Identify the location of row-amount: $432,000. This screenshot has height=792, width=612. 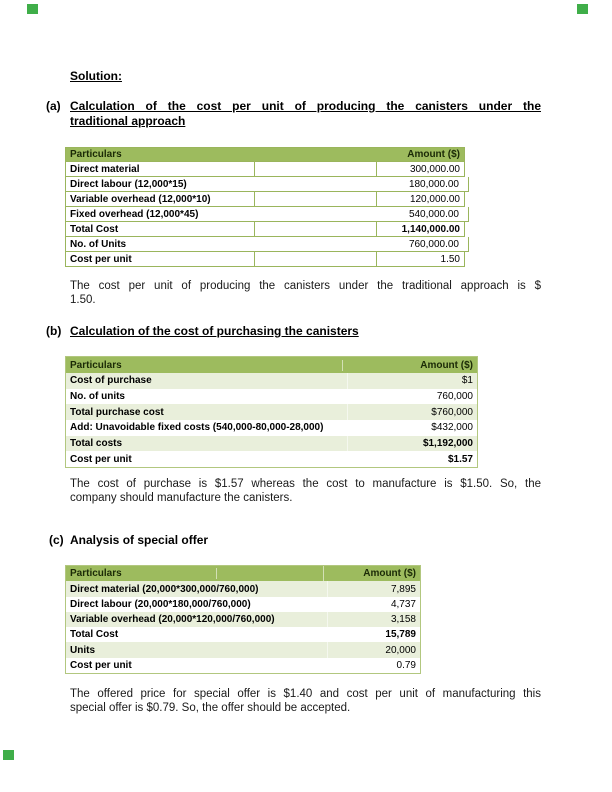
(452, 428).